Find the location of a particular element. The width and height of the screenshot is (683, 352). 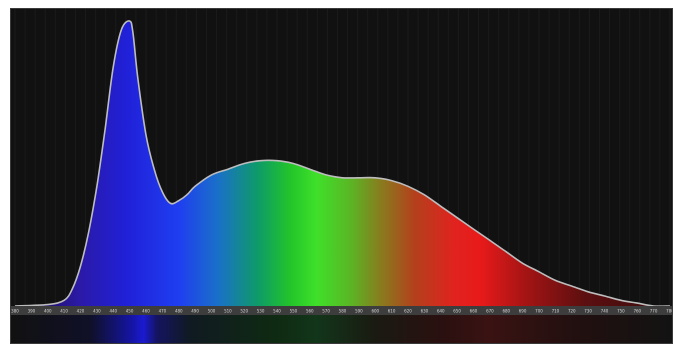

x-tick-label: 590 is located at coordinates (359, 311).